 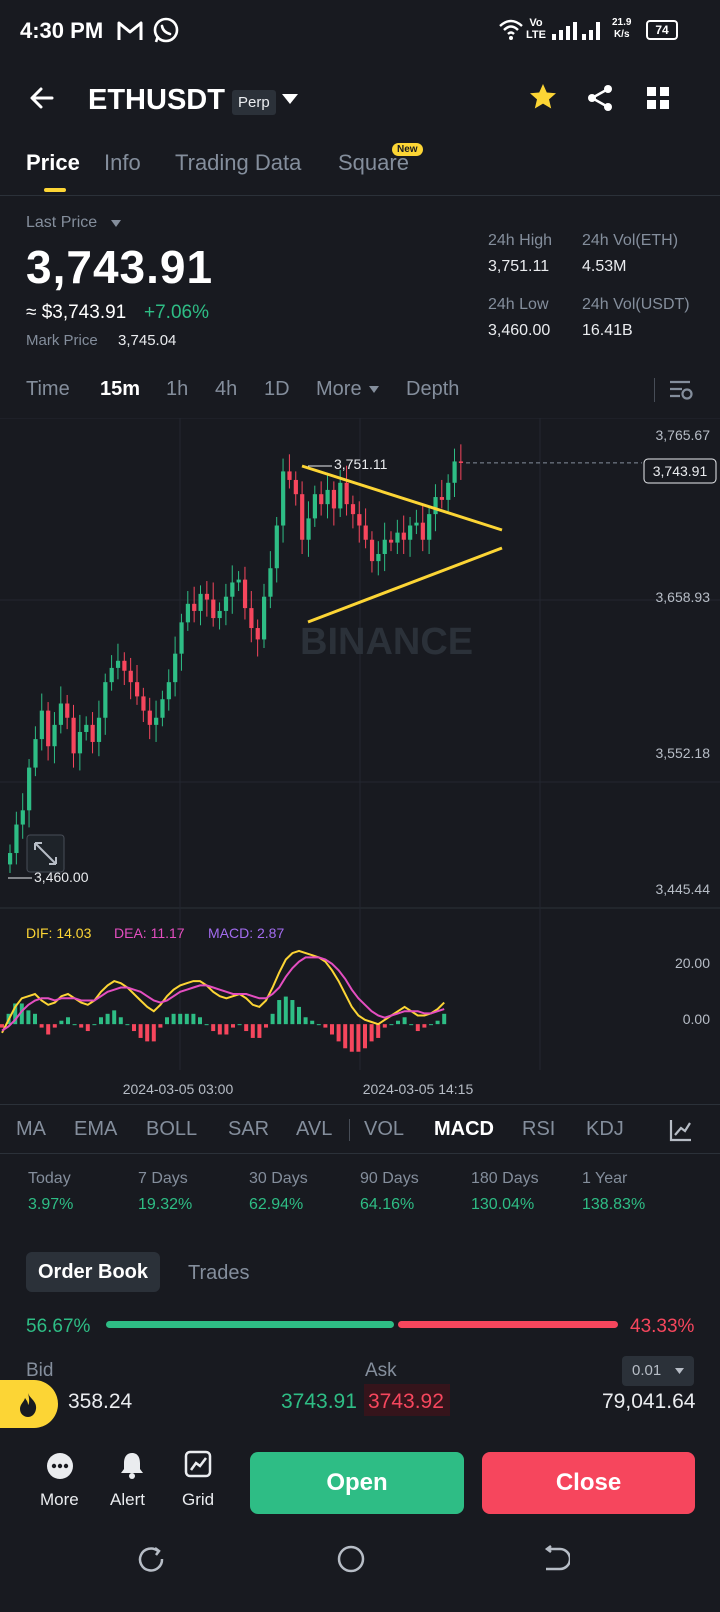 I want to click on timeframe-bar: Time 15m 1h 4h 1D More Depth, so click(x=360, y=392).